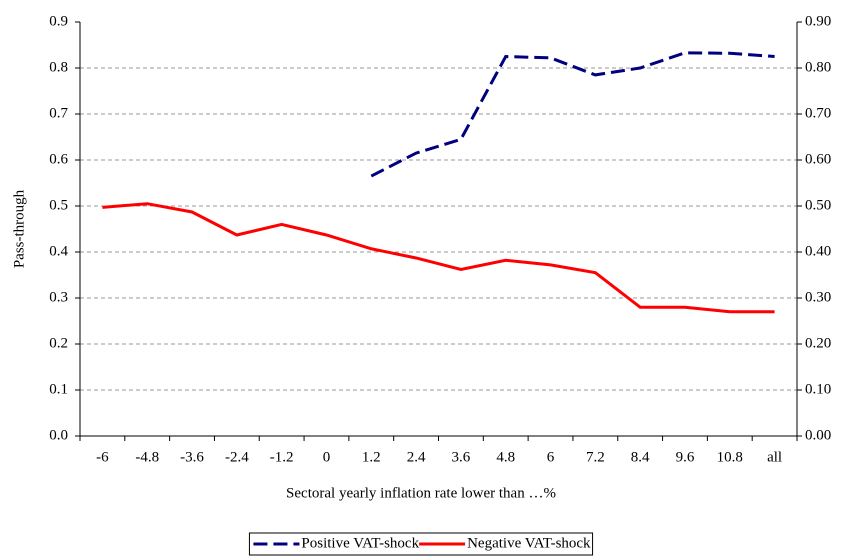 The image size is (842, 560). I want to click on x-tick-label: -2.4, so click(237, 457).